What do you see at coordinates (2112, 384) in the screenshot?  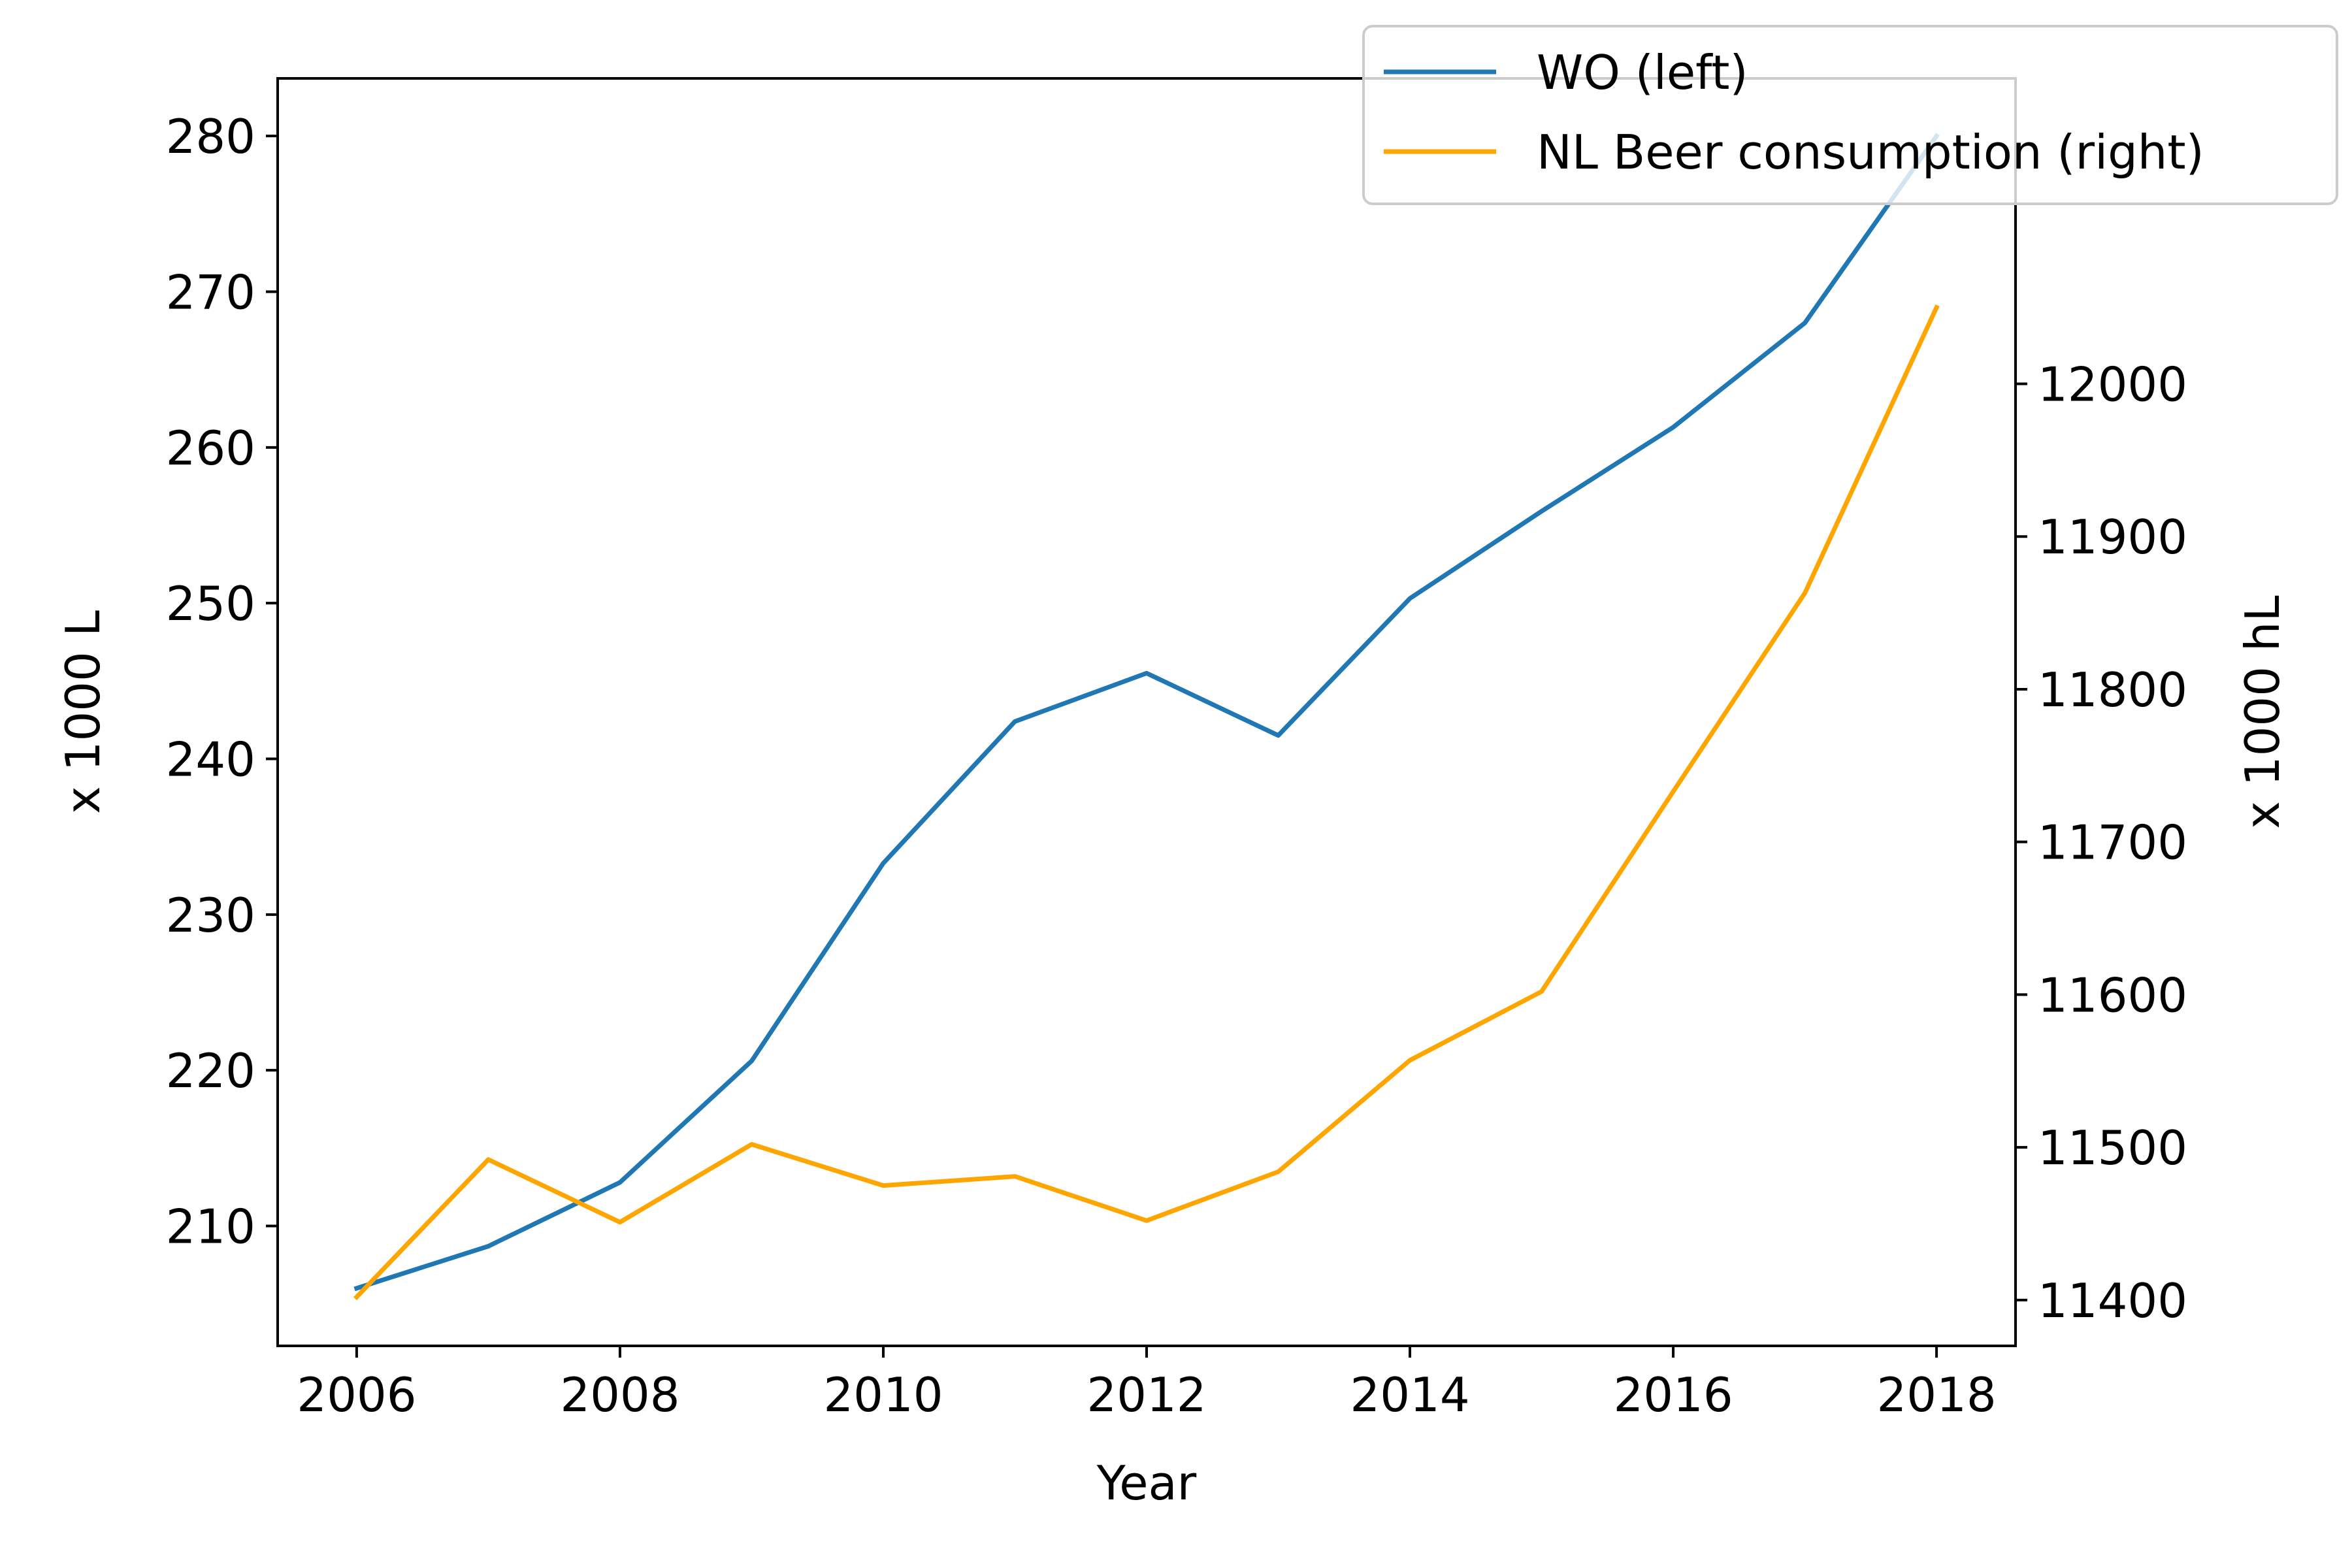 I see `right-y-tick-label: 12000` at bounding box center [2112, 384].